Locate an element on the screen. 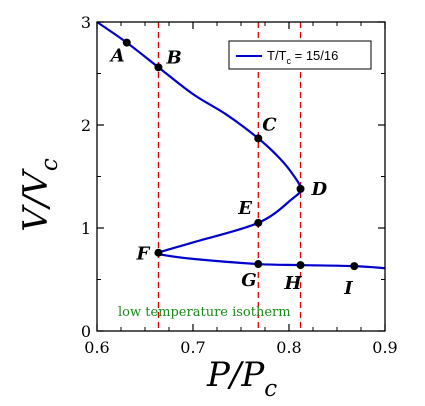 Image resolution: width=425 pixels, height=406 pixels. point-label-d: D is located at coordinates (319, 189).